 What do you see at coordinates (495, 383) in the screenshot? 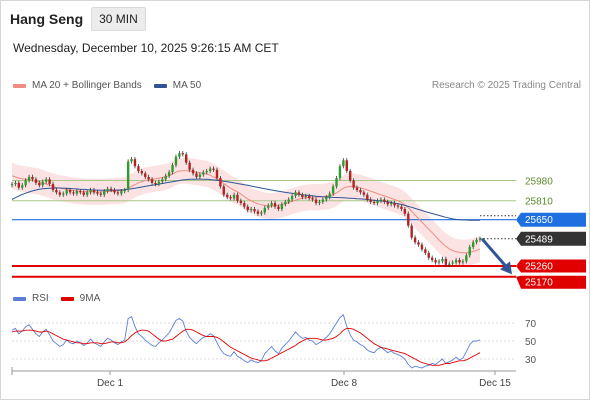
I see `x-tick-label: Dec 15` at bounding box center [495, 383].